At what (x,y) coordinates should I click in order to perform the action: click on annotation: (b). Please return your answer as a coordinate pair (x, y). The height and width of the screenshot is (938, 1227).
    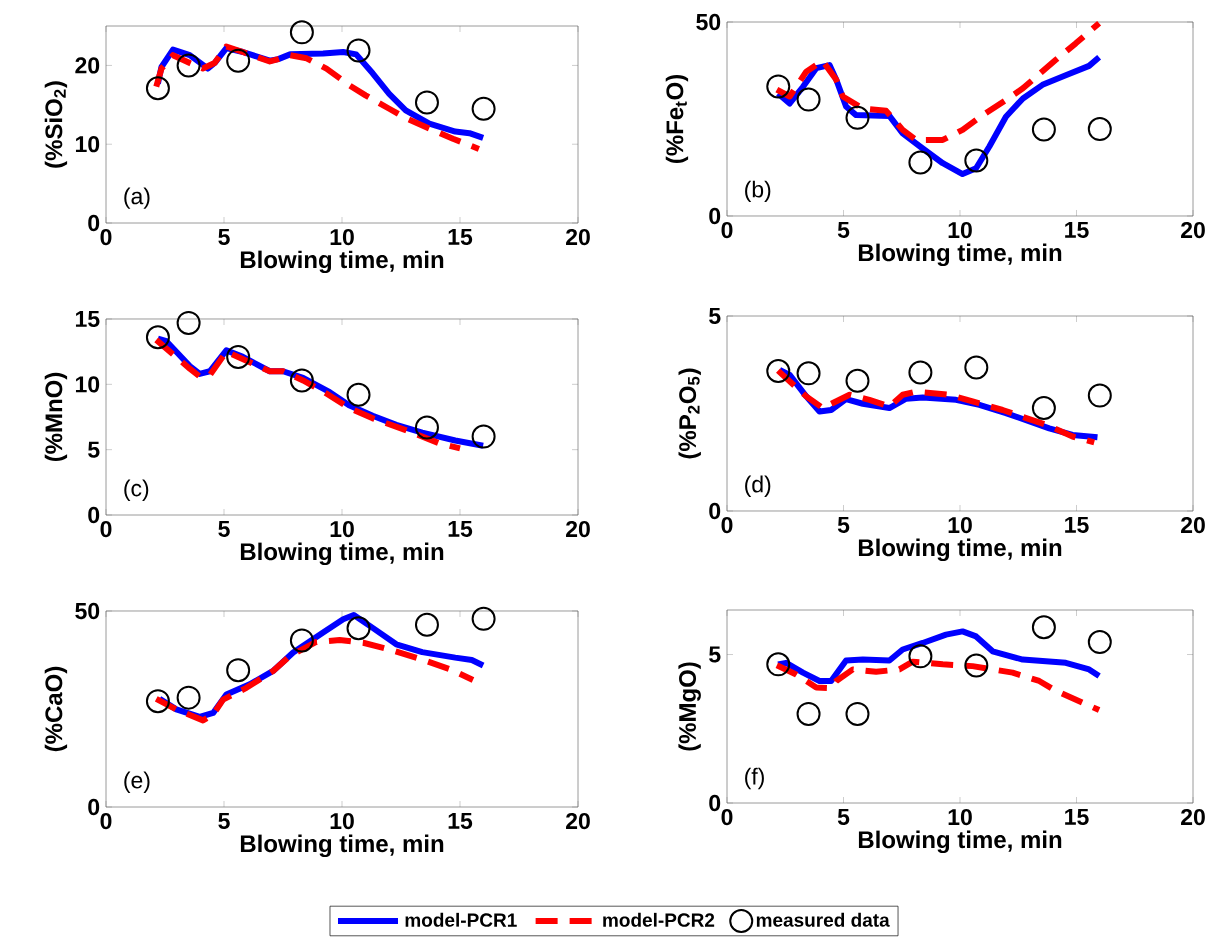
    Looking at the image, I should click on (758, 191).